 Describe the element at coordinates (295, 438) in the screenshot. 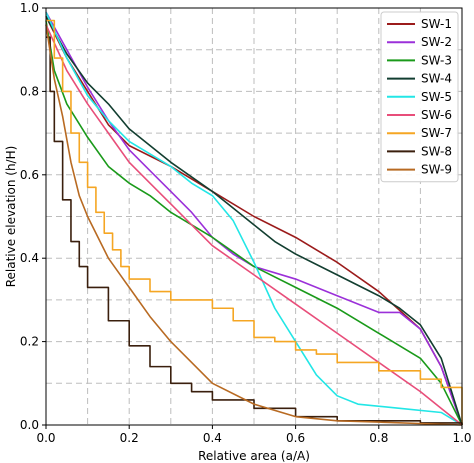

I see `x-tick-label: 0.6` at that location.